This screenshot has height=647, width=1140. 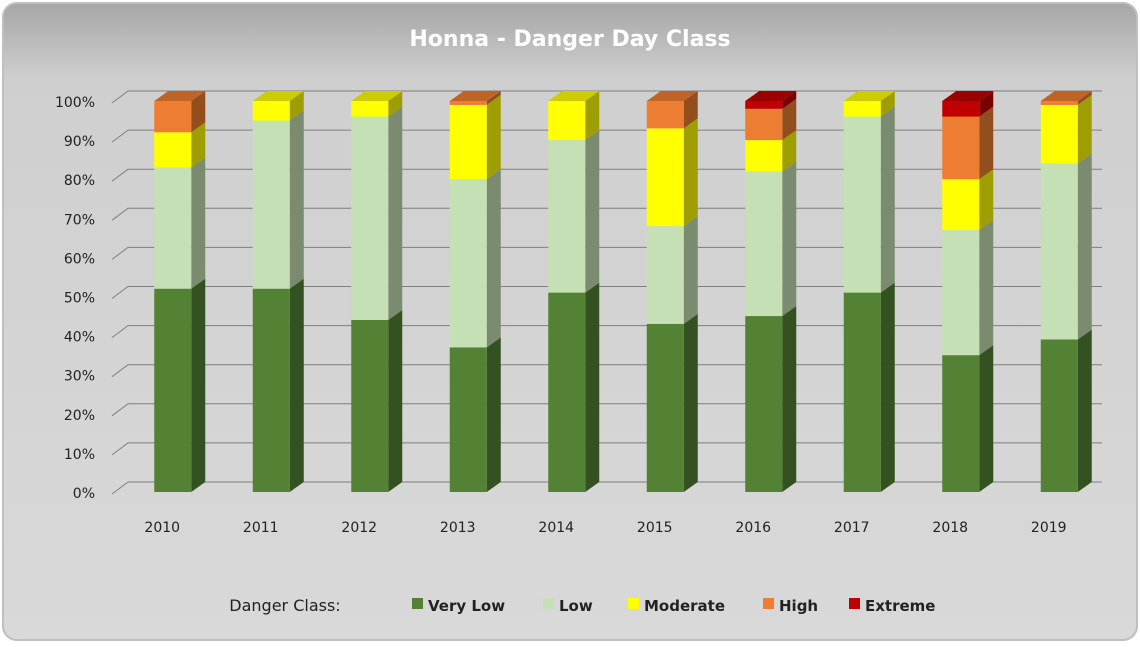 What do you see at coordinates (79, 338) in the screenshot?
I see `y-tick-label: 40%` at bounding box center [79, 338].